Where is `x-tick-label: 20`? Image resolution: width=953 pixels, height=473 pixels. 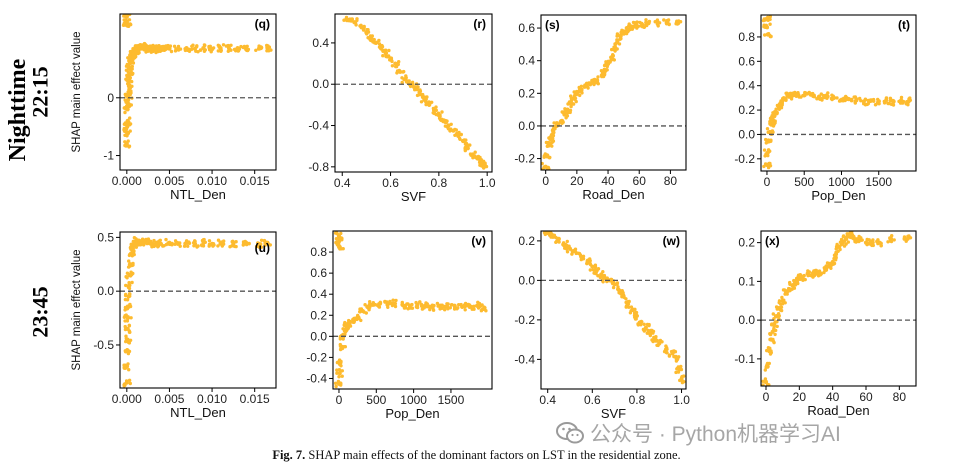 x-tick-label: 20 is located at coordinates (800, 397).